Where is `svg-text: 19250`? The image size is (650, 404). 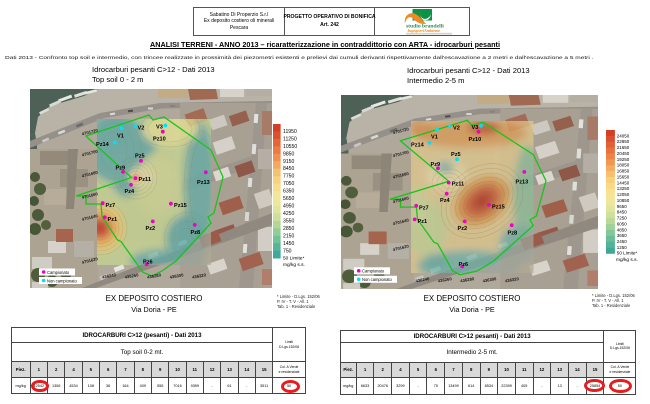
svg-text: 19250 is located at coordinates (622, 158).